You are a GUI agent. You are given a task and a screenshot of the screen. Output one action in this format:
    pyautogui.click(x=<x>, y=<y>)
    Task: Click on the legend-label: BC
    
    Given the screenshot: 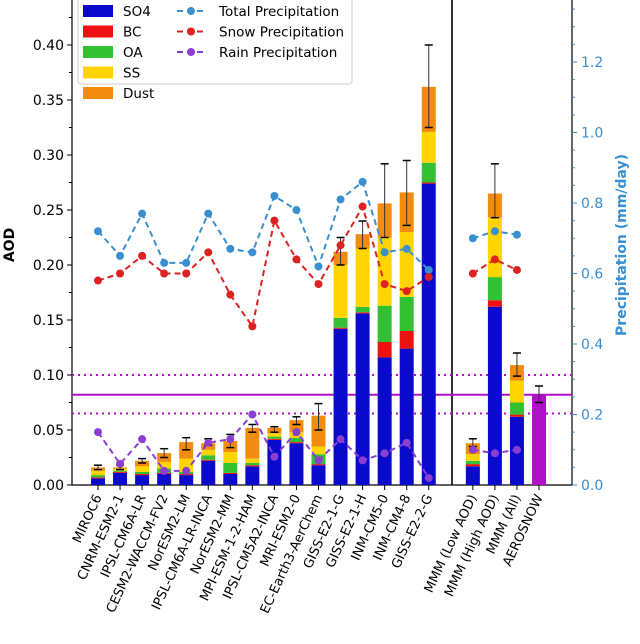 What is the action you would take?
    pyautogui.click(x=132, y=33)
    